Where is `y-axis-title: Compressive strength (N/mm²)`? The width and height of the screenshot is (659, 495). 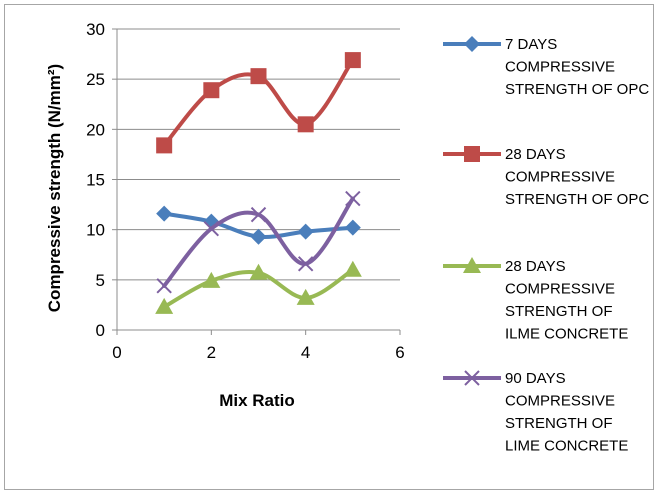
y-axis-title: Compressive strength (N/mm²) is located at coordinates (54, 188).